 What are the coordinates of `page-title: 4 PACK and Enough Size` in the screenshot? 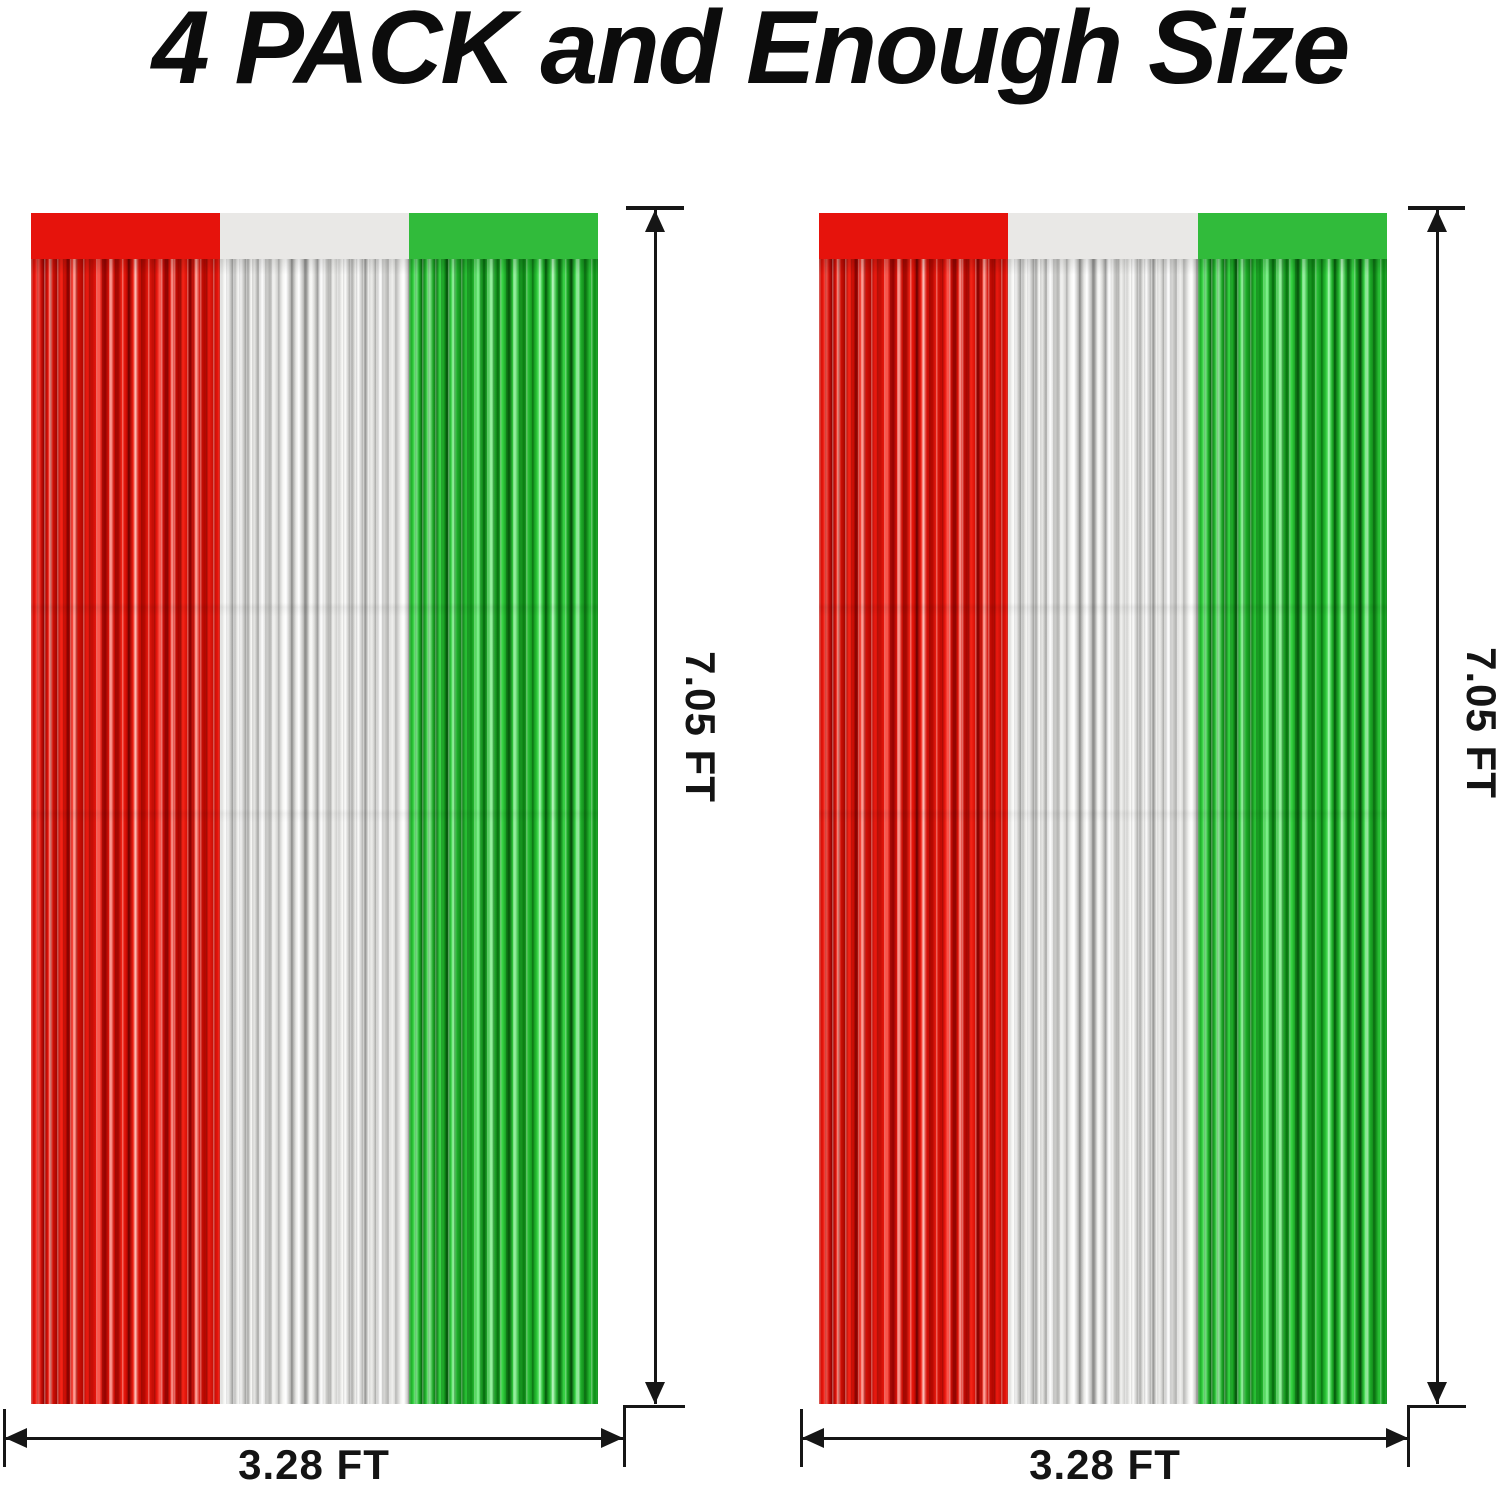 It's located at (750, 53).